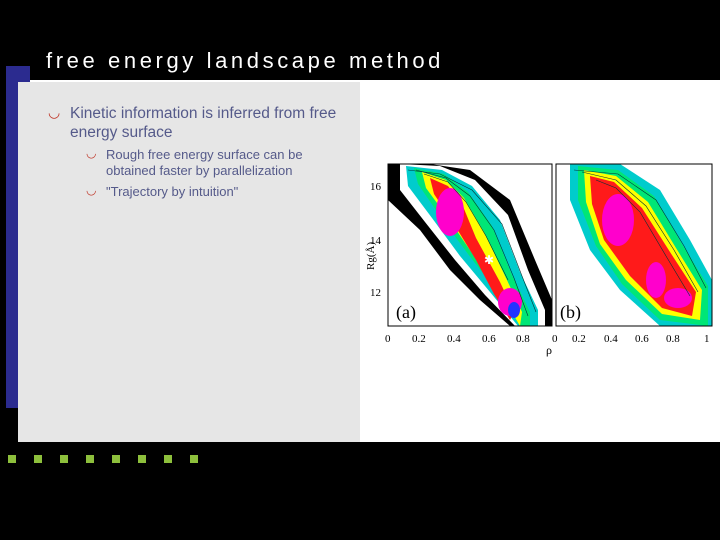 The image size is (720, 540). Describe the element at coordinates (470, 245) in the screenshot. I see `panel-a-plot: ✱ (a)` at that location.